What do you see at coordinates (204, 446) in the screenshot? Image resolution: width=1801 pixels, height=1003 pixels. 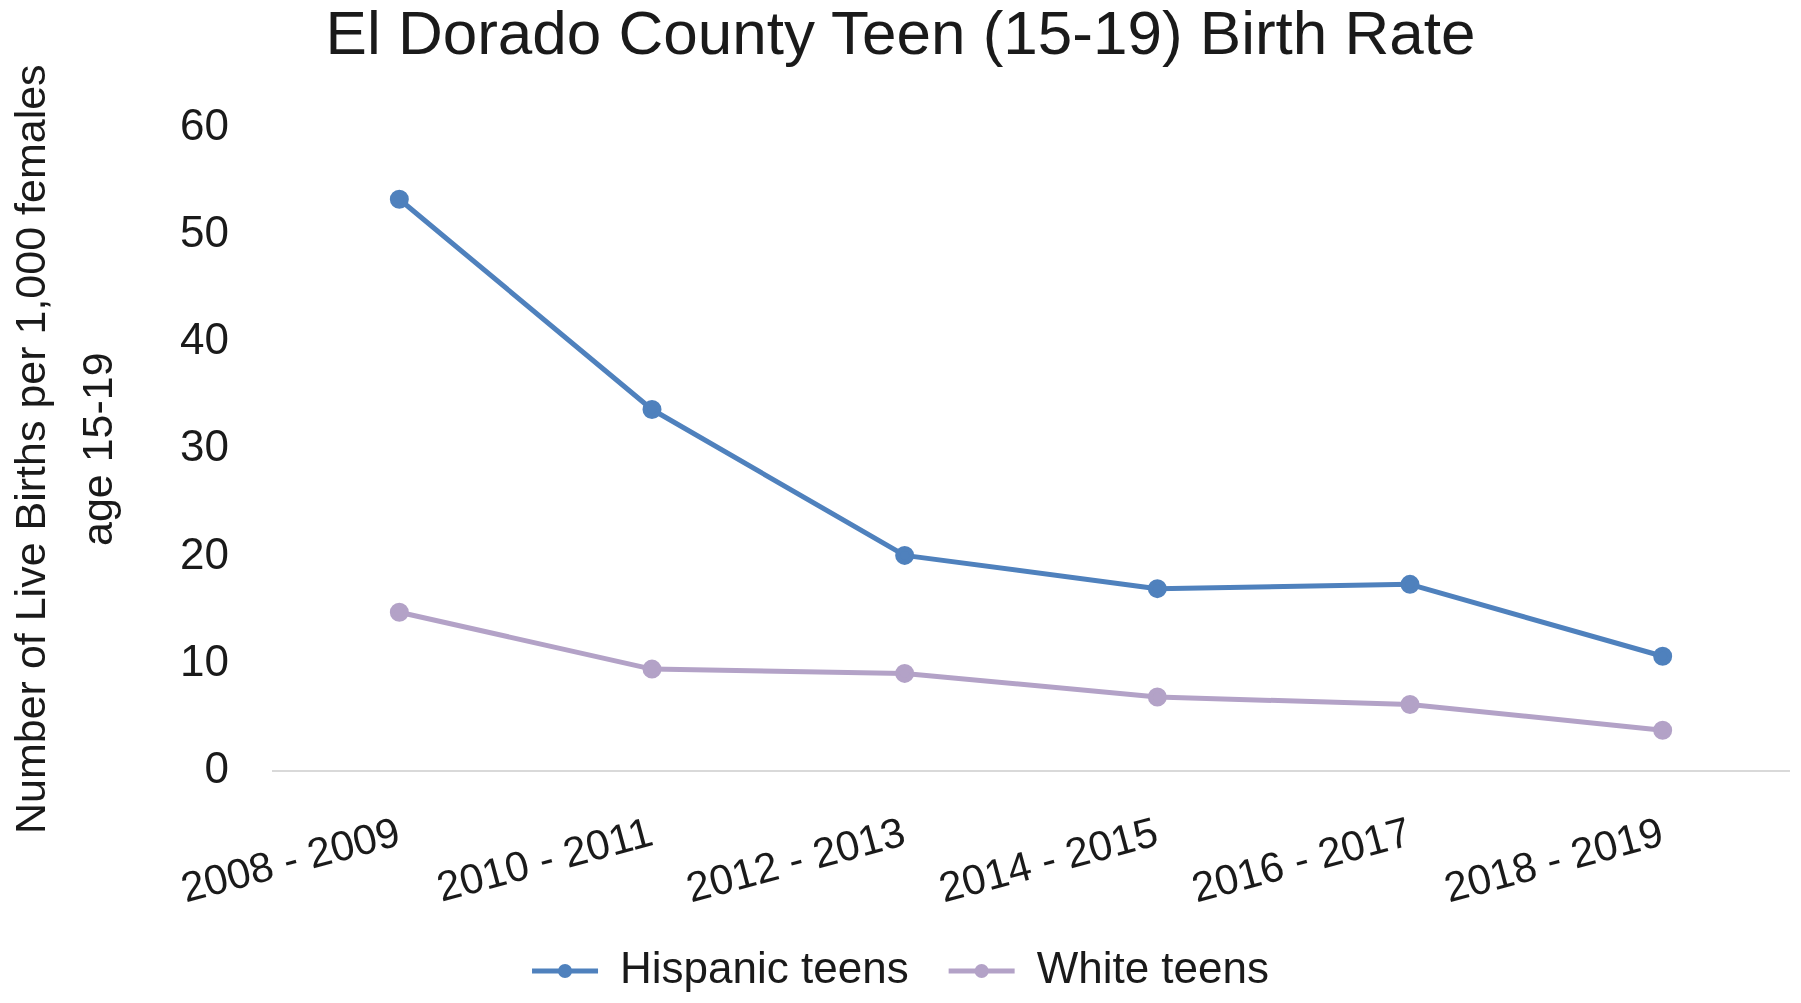 I see `y-tick-label: 30` at bounding box center [204, 446].